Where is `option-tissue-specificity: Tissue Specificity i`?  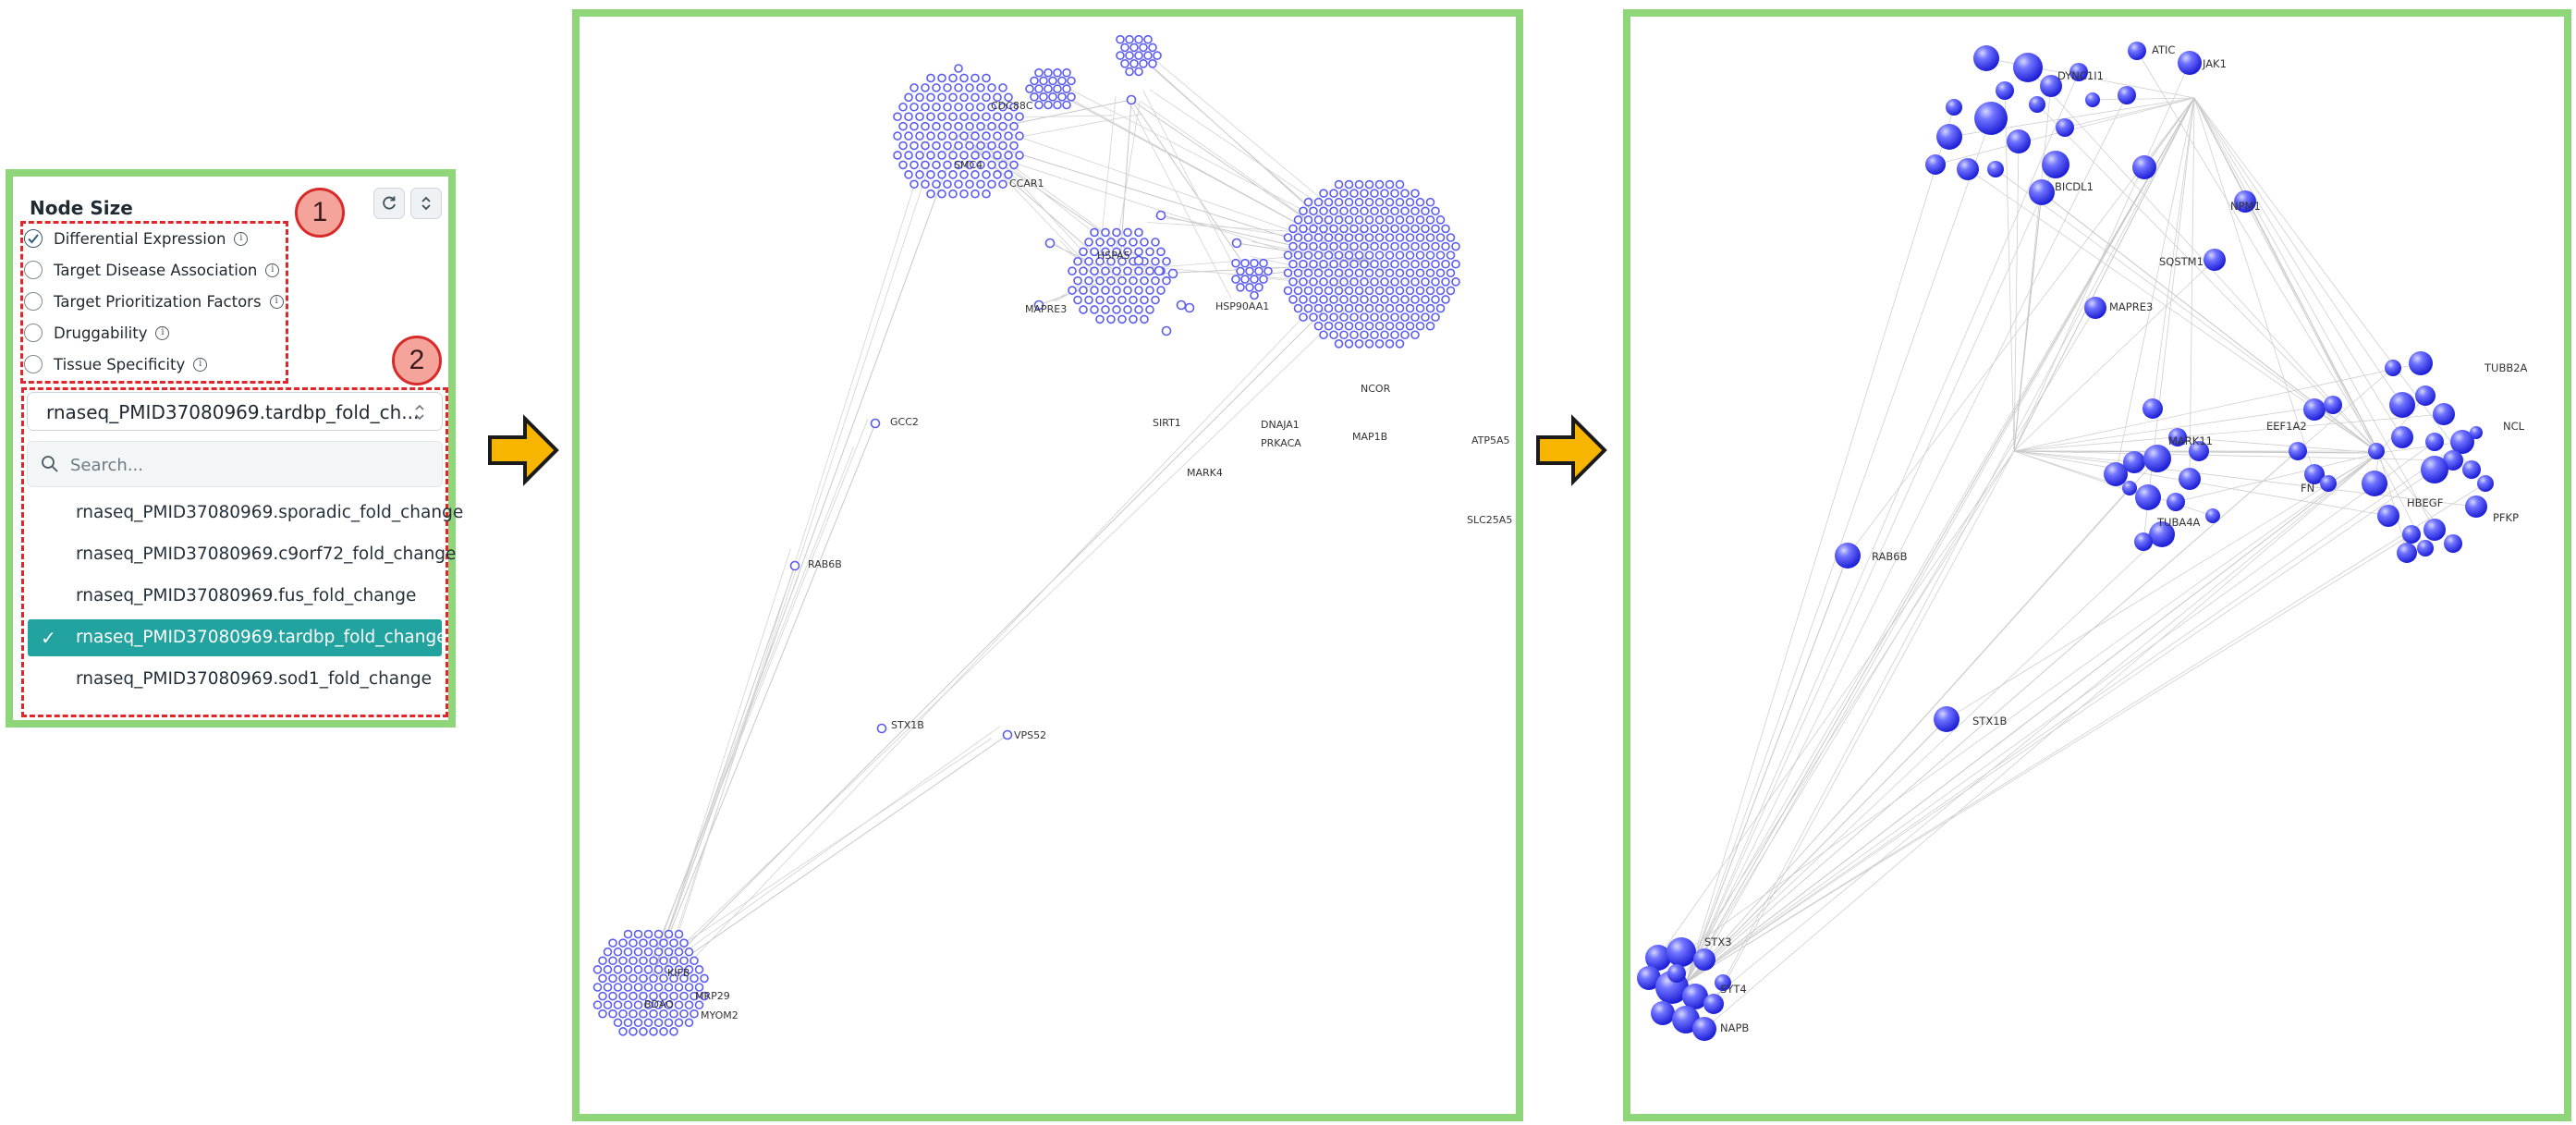 option-tissue-specificity: Tissue Specificity i is located at coordinates (116, 364).